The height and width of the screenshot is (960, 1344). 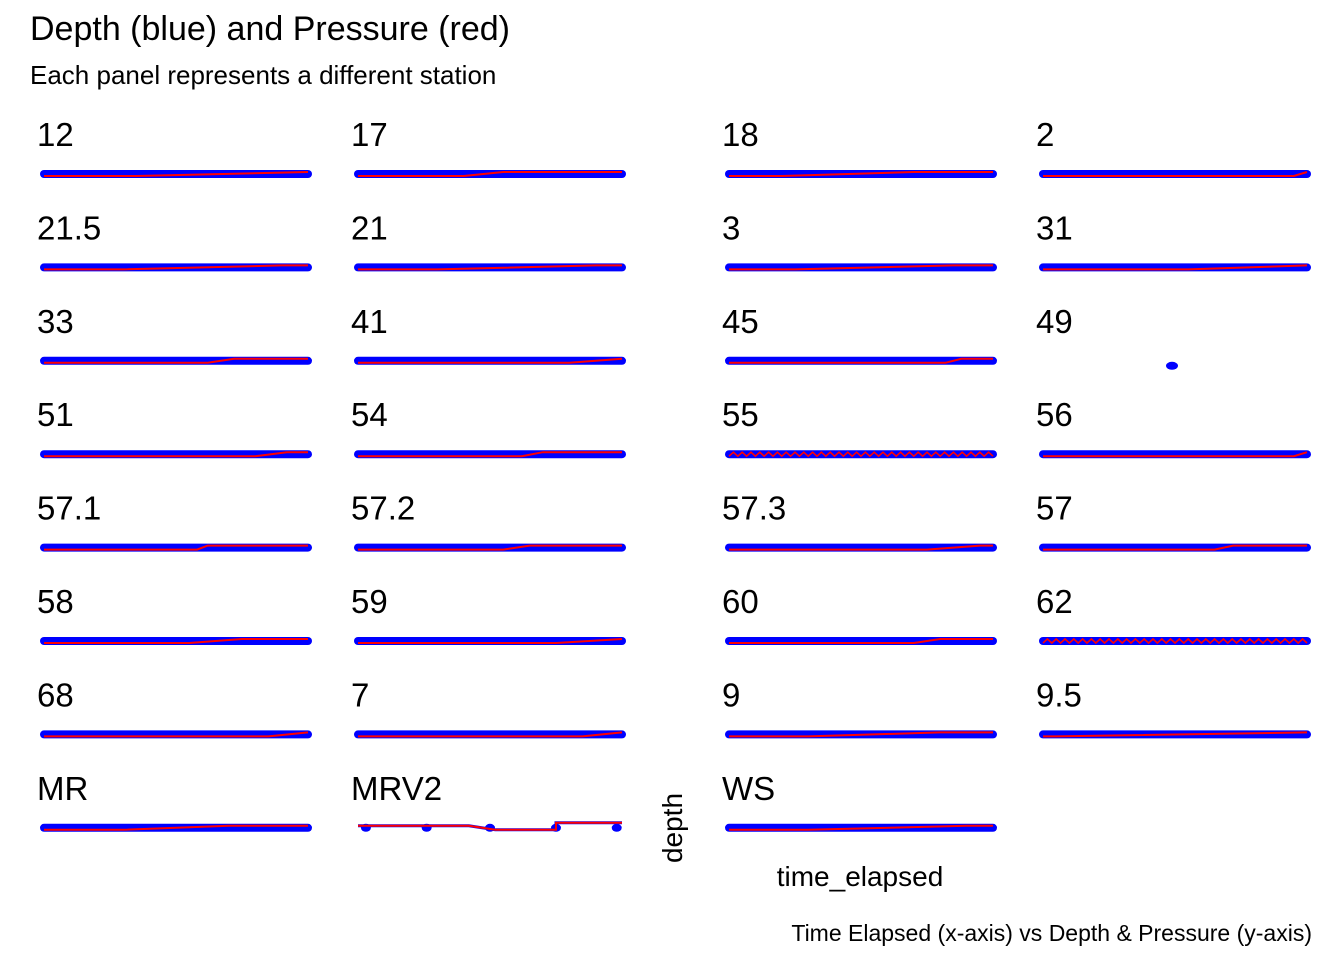 I want to click on facet-panel: 60, so click(x=859, y=614).